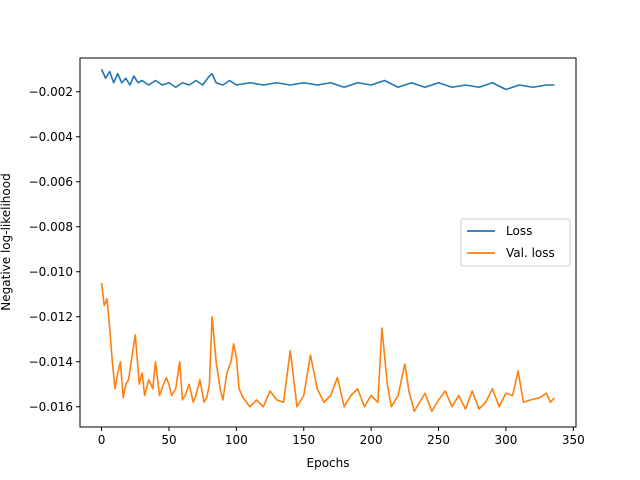  I want to click on x-tick-label: 50, so click(168, 440).